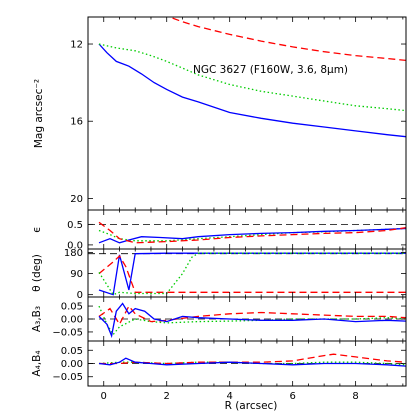  What do you see at coordinates (286, 39) in the screenshot?
I see `series-mag-red-line` at bounding box center [286, 39].